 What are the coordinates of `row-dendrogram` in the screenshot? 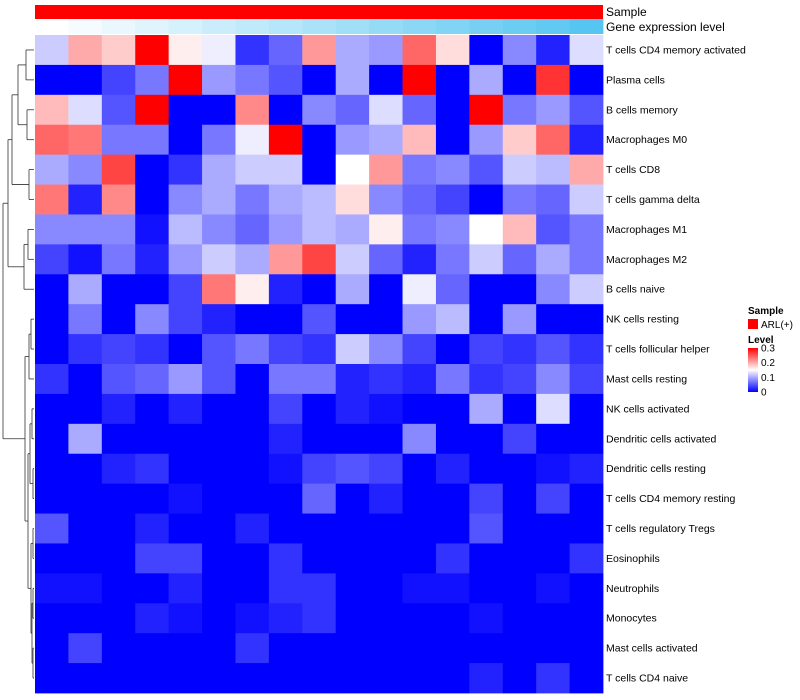 It's located at (18, 364).